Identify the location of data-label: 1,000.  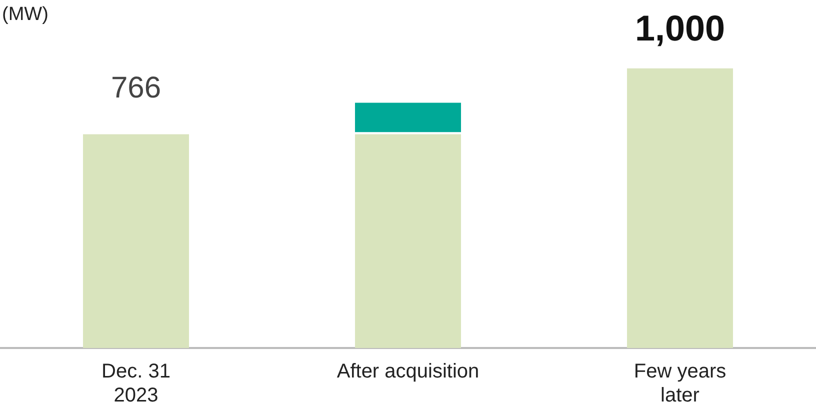
(680, 27).